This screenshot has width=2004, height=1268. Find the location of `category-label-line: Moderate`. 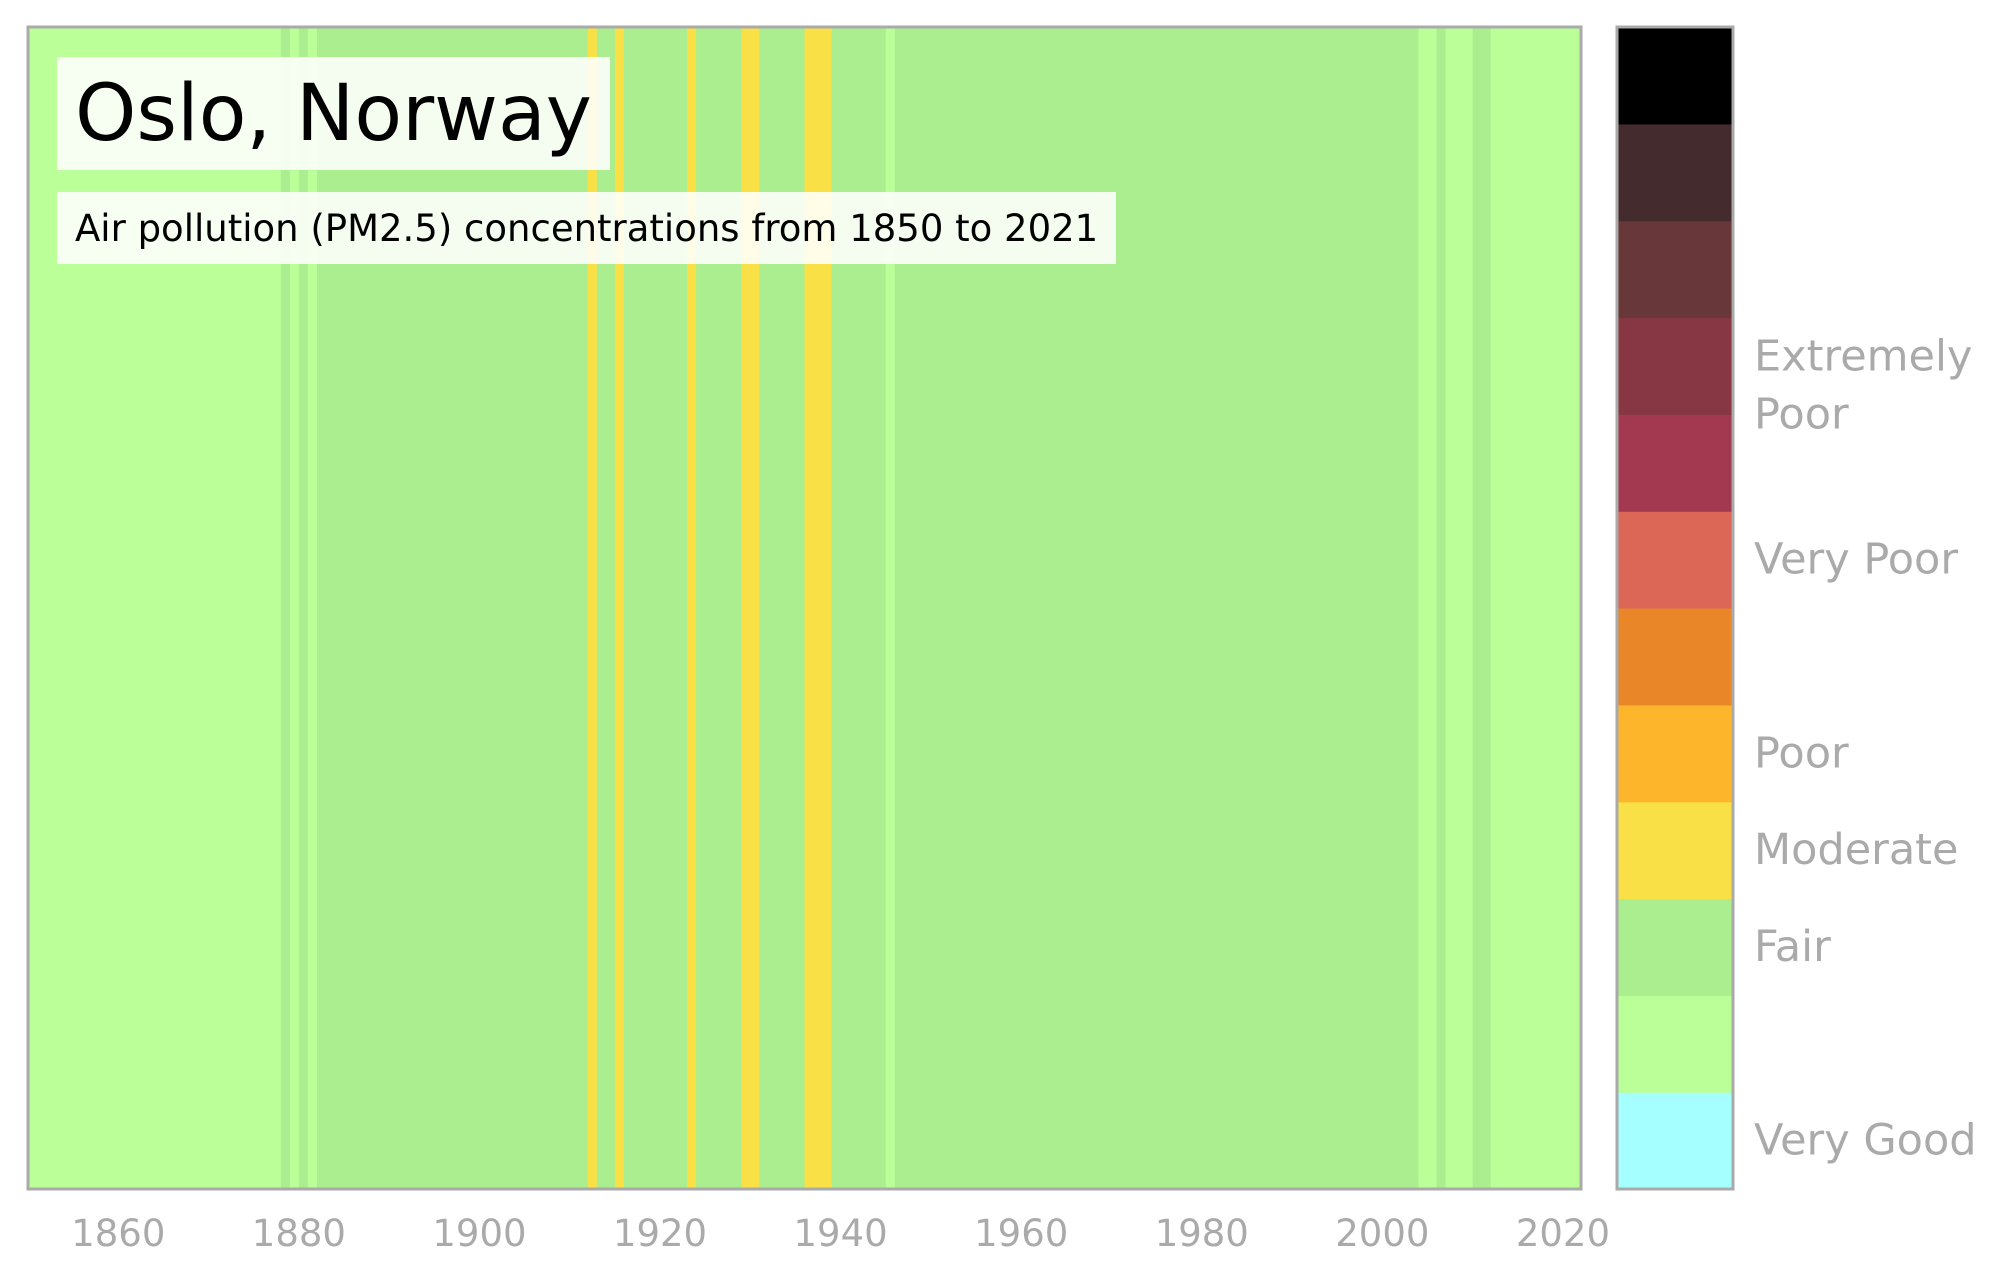

category-label-line: Moderate is located at coordinates (1856, 850).